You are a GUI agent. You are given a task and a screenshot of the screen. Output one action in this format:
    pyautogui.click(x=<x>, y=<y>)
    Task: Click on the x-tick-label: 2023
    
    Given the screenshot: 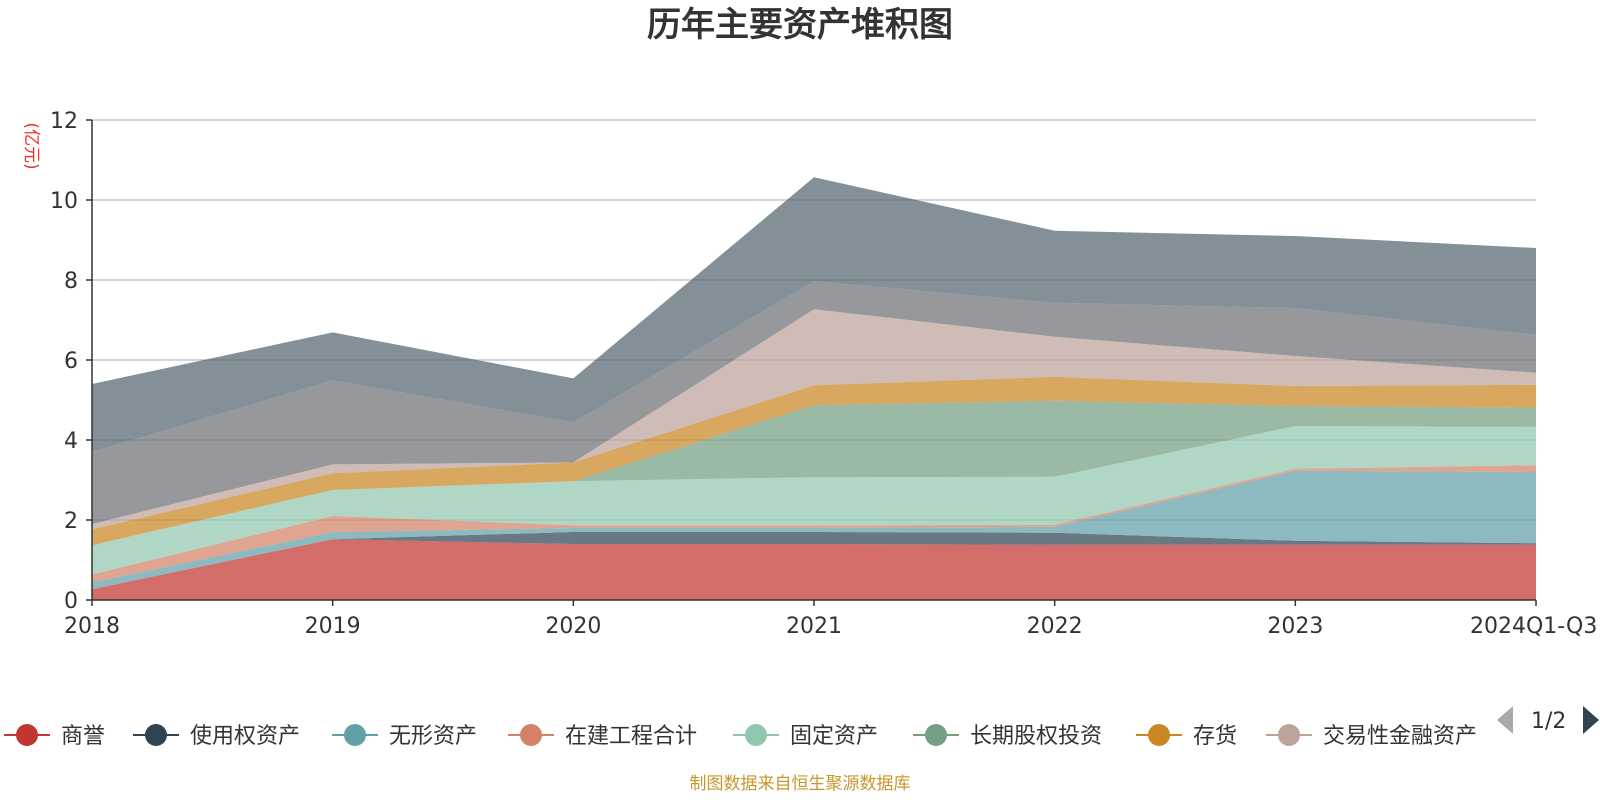 What is the action you would take?
    pyautogui.click(x=1295, y=626)
    